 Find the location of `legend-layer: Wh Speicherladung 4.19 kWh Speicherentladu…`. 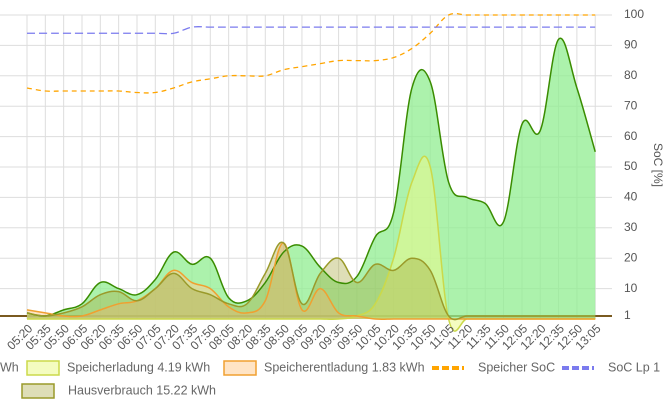

legend-layer: Wh Speicherladung 4.19 kWh Speicherentladu… is located at coordinates (330, 379).